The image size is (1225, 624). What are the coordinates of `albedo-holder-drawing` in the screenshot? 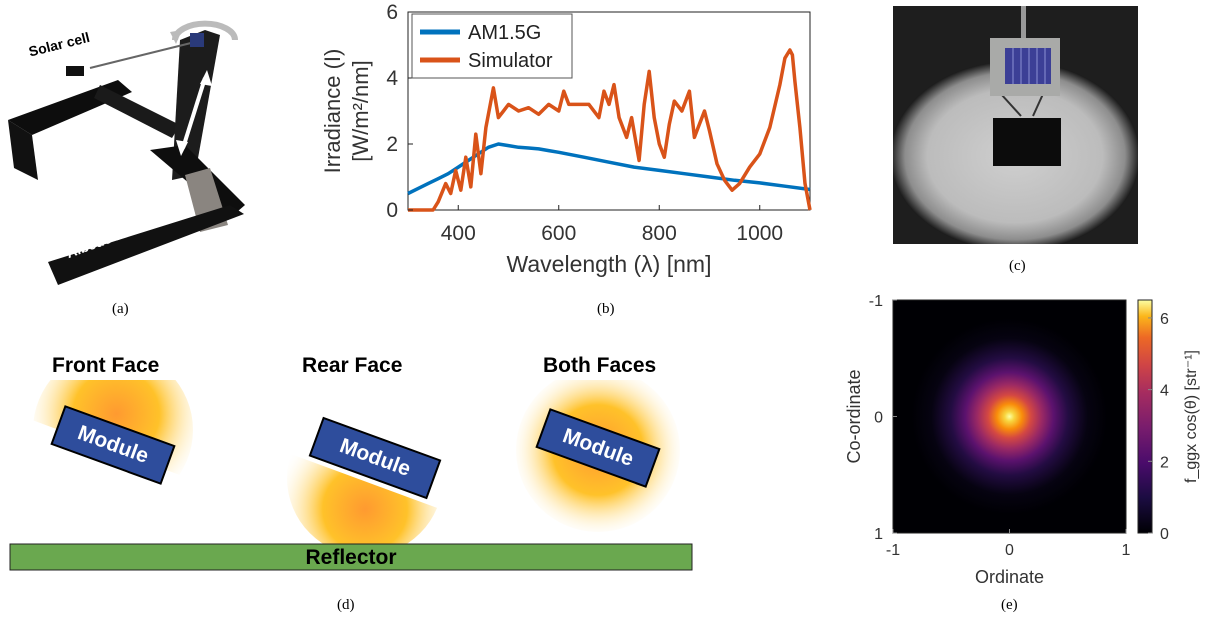 It's located at (126, 152).